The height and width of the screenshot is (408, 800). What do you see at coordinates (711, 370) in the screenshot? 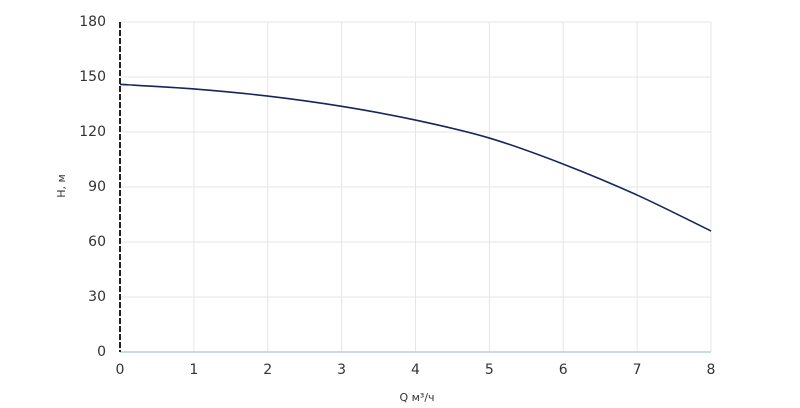
I see `x-tick-label: 8` at bounding box center [711, 370].